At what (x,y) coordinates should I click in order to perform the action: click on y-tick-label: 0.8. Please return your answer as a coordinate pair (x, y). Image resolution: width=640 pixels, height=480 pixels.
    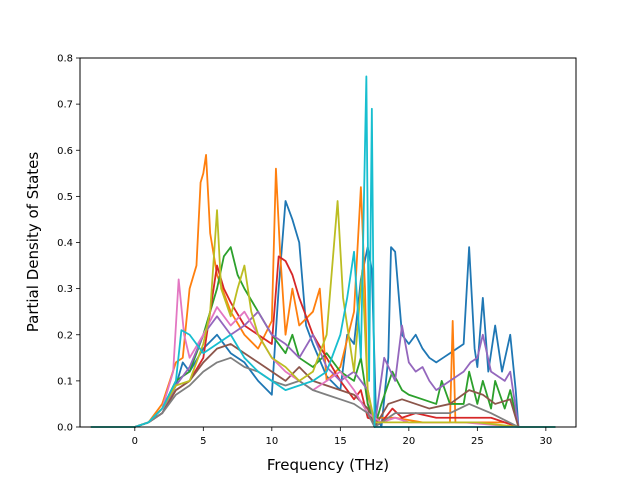
    Looking at the image, I should click on (65, 59).